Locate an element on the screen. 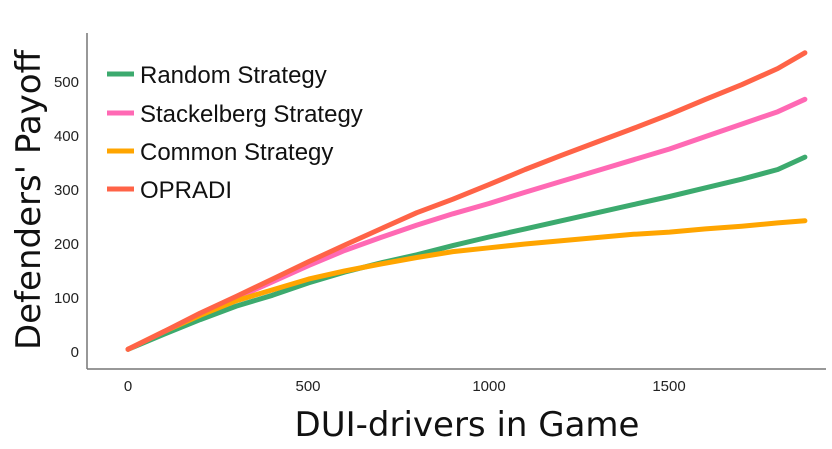  y-tick-label: 400 is located at coordinates (66, 136).